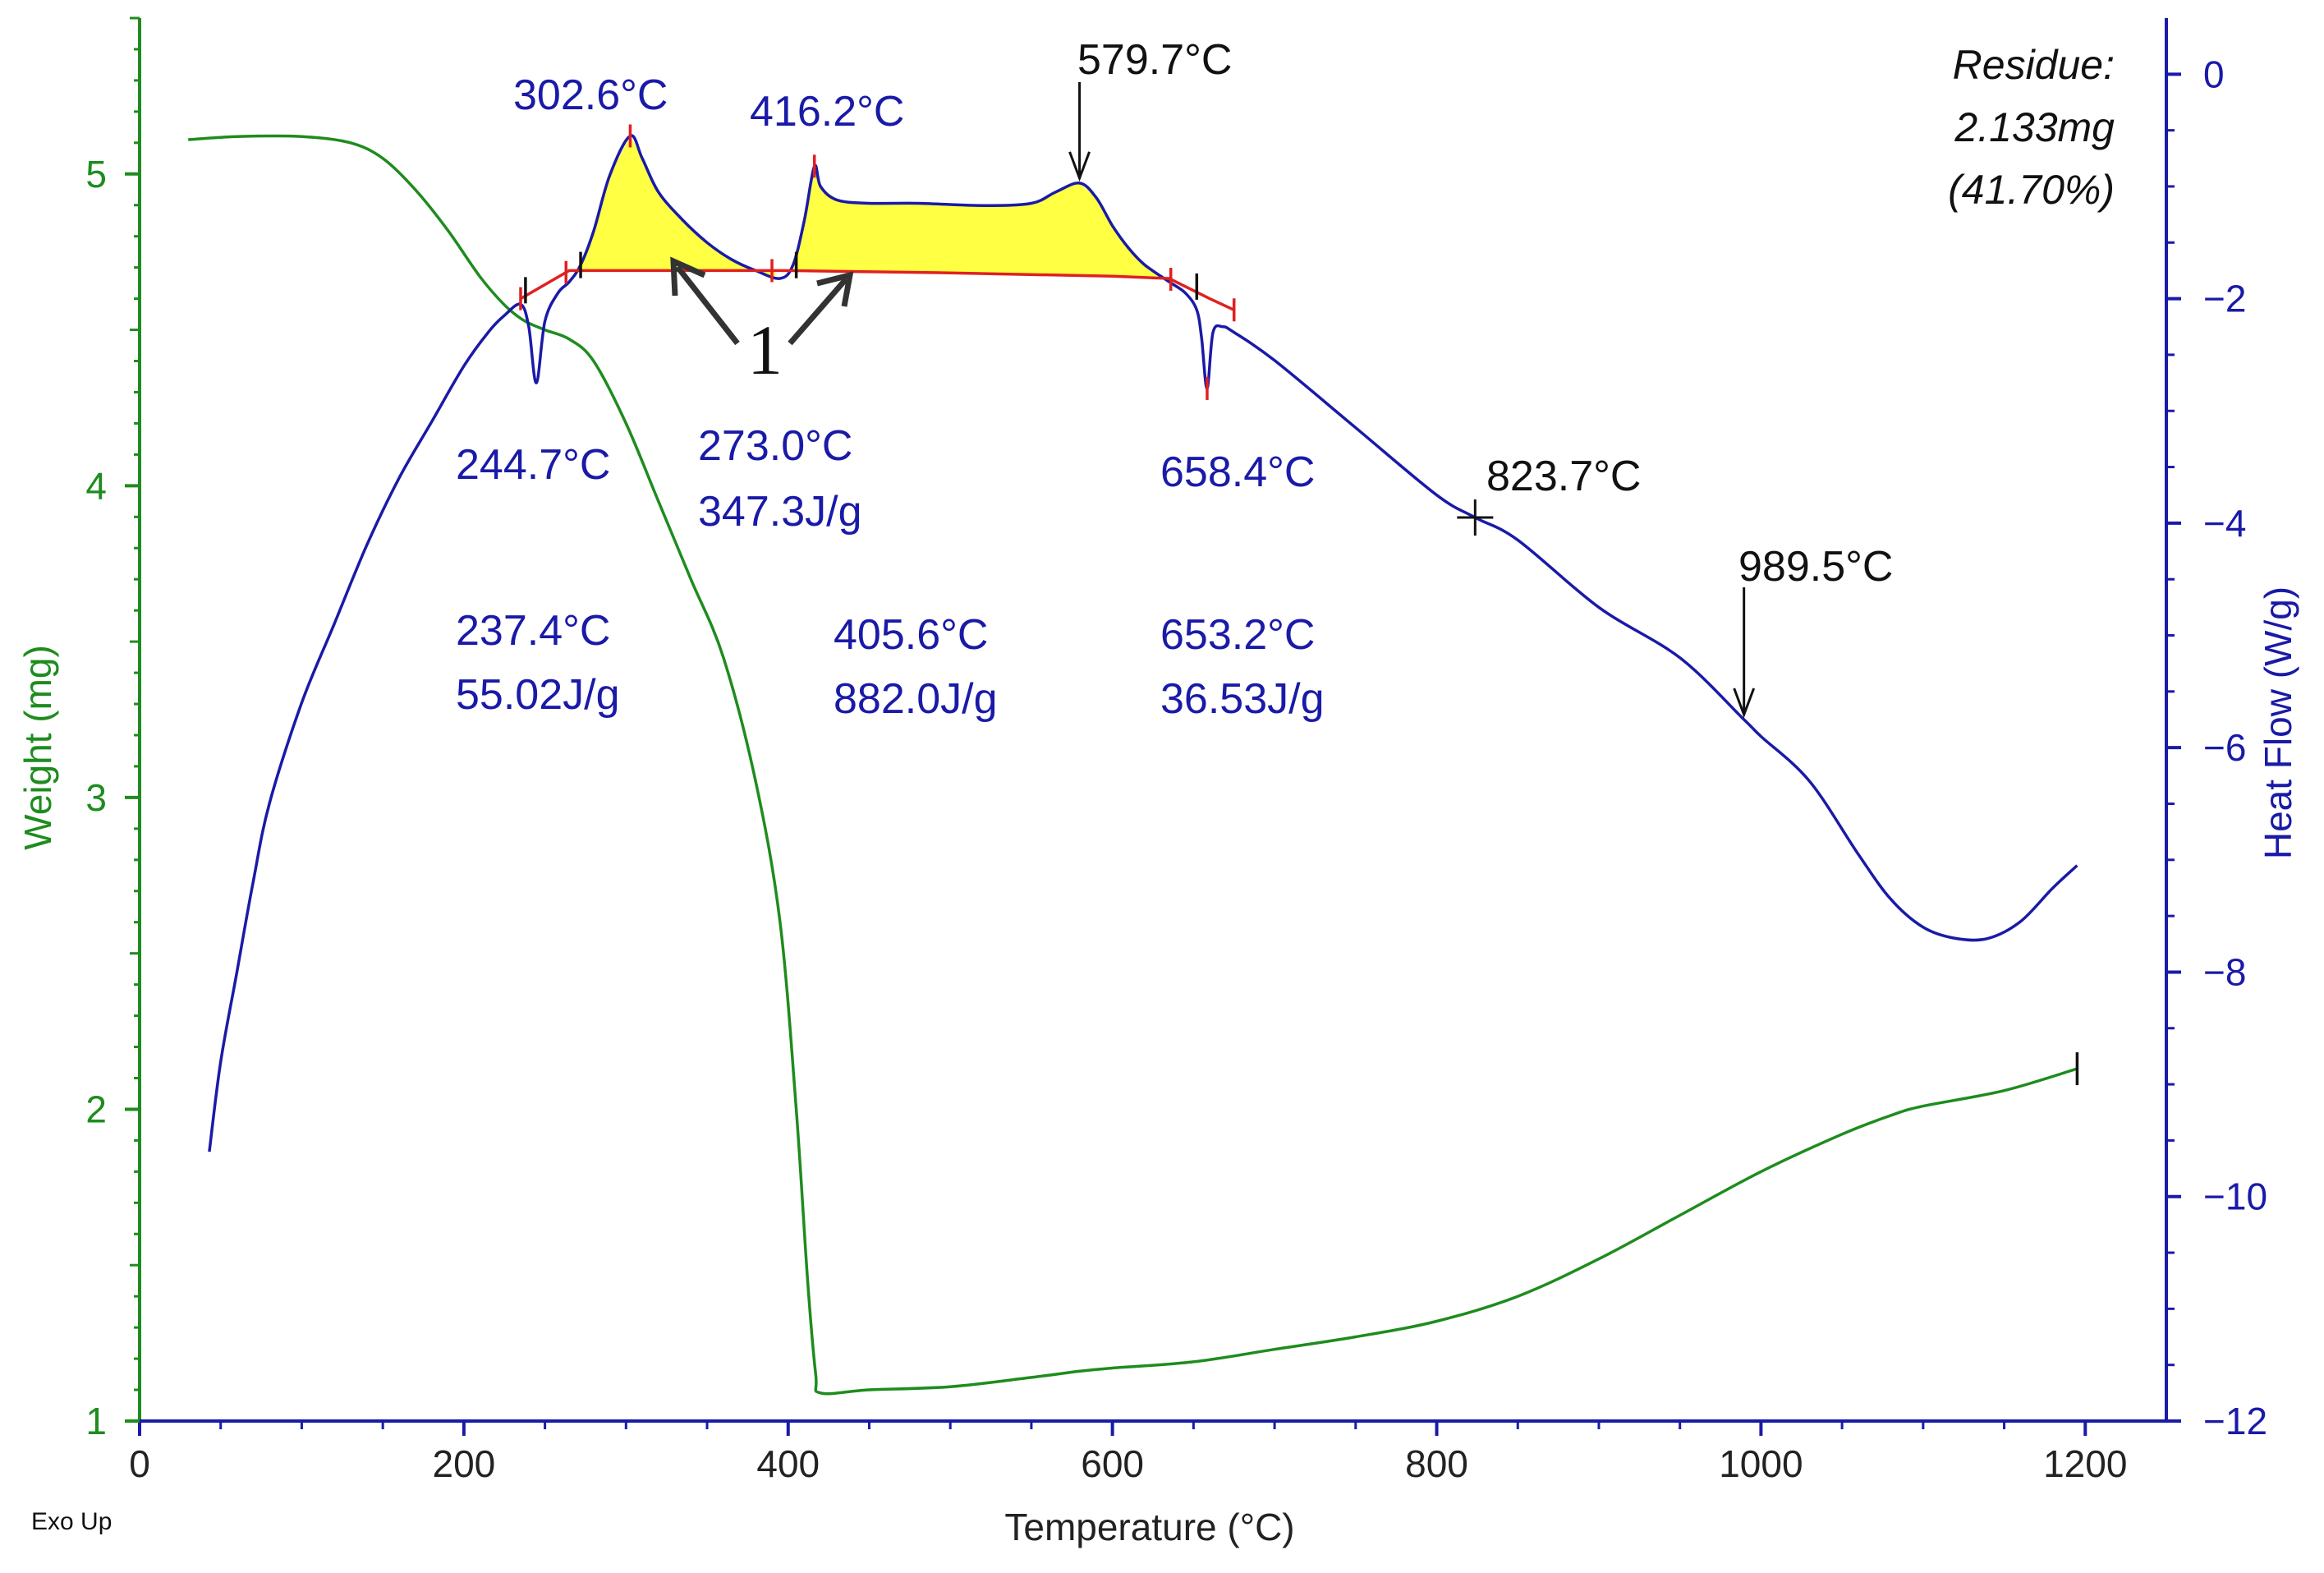 The height and width of the screenshot is (1573, 2324). I want to click on x-axis-title: Temperature (°C), so click(1149, 1527).